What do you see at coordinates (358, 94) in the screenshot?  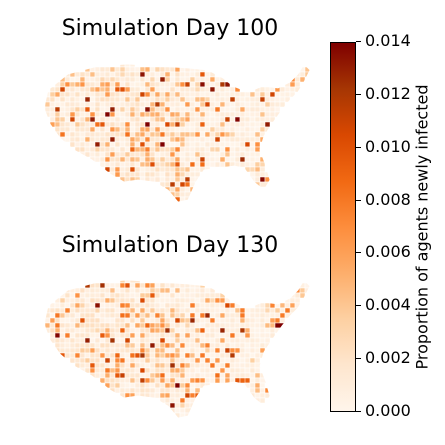 I see `colorbar-tick-mark` at bounding box center [358, 94].